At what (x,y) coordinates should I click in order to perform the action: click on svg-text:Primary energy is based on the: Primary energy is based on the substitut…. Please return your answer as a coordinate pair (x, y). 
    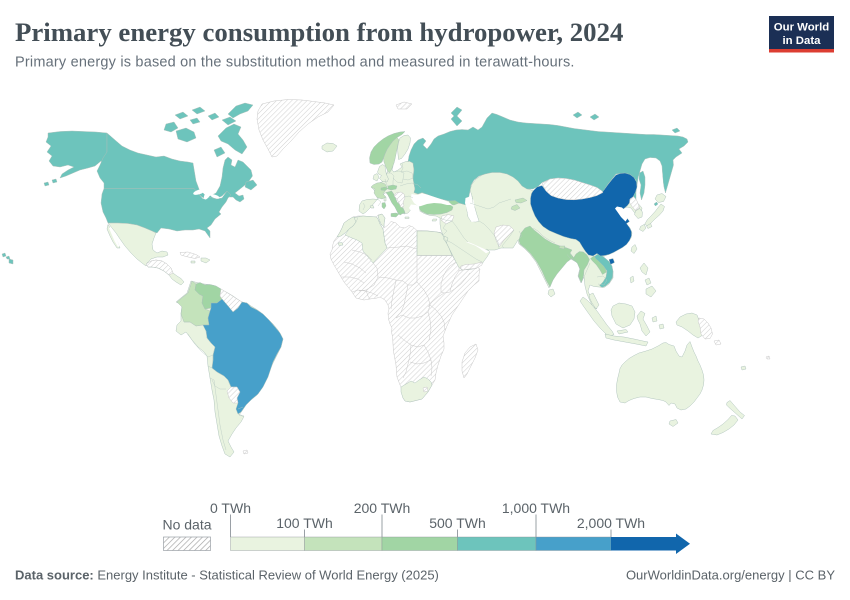
    Looking at the image, I should click on (295, 63).